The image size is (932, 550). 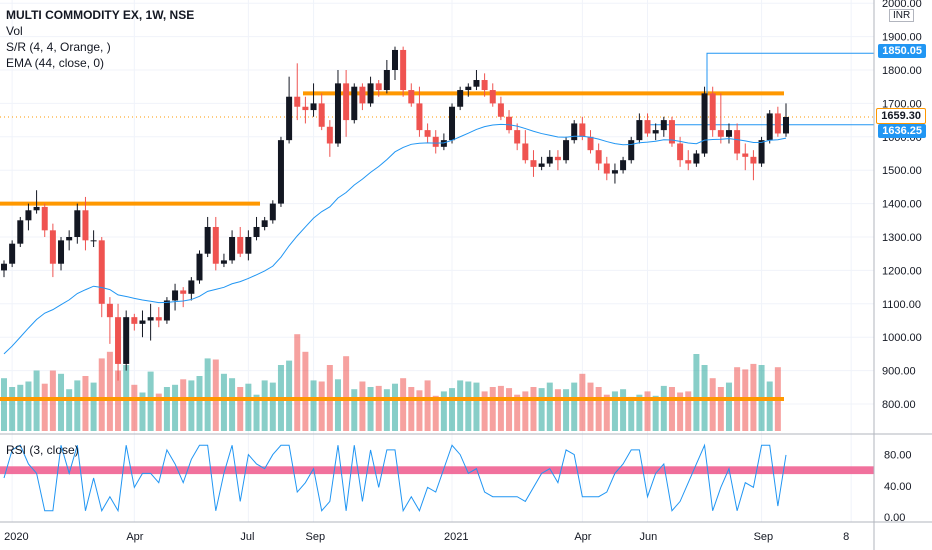 I want to click on ema-badge: 1636.25, so click(x=902, y=131).